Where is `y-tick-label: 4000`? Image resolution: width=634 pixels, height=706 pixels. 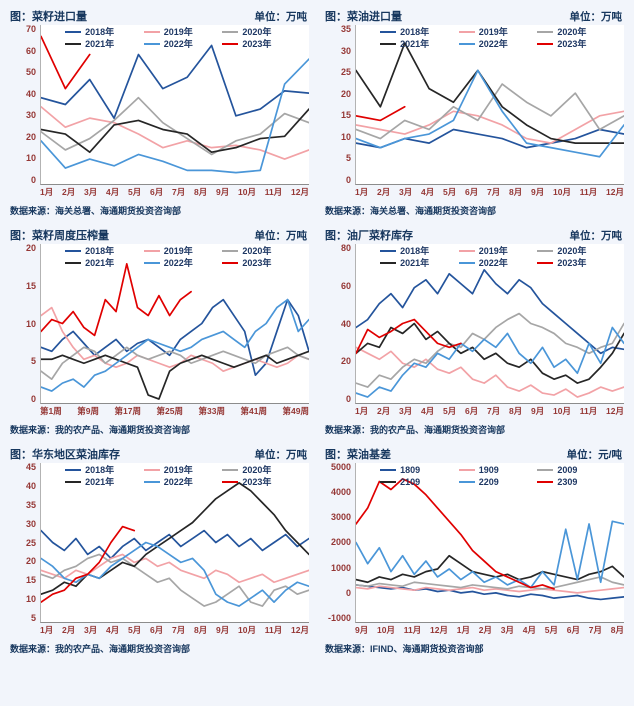
y-tick-label: 4000 is located at coordinates (340, 492).